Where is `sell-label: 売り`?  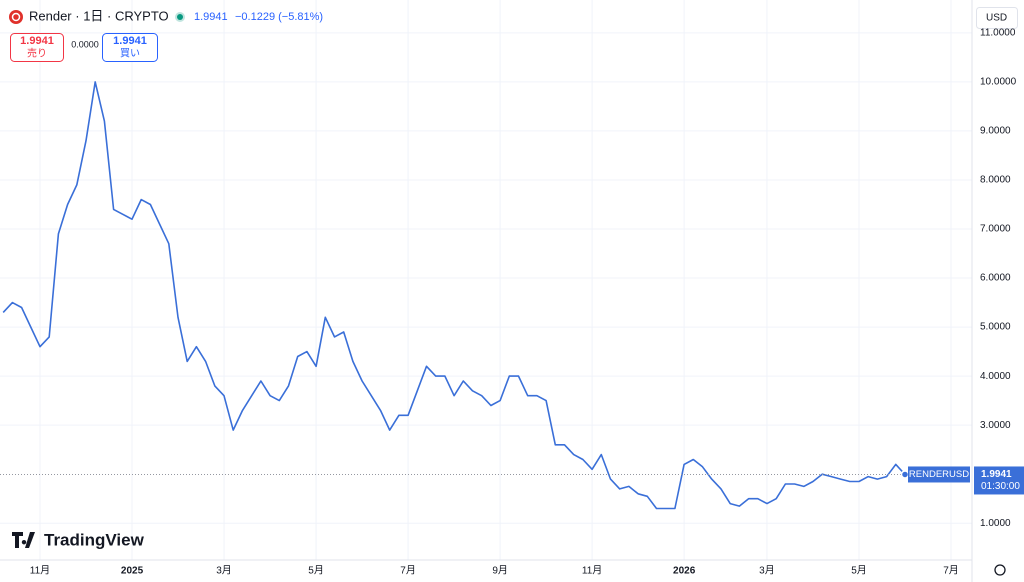
sell-label: 売り is located at coordinates (37, 53).